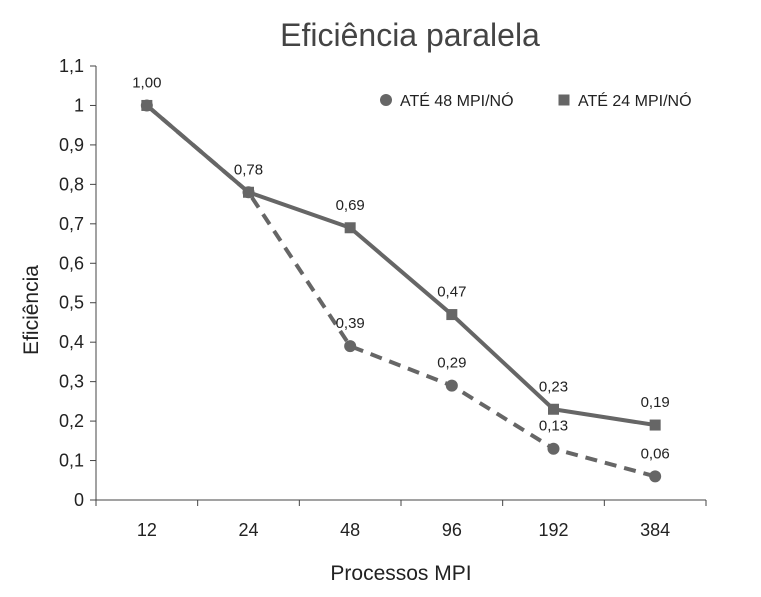  What do you see at coordinates (71, 342) in the screenshot?
I see `y-tick-label: 0,4` at bounding box center [71, 342].